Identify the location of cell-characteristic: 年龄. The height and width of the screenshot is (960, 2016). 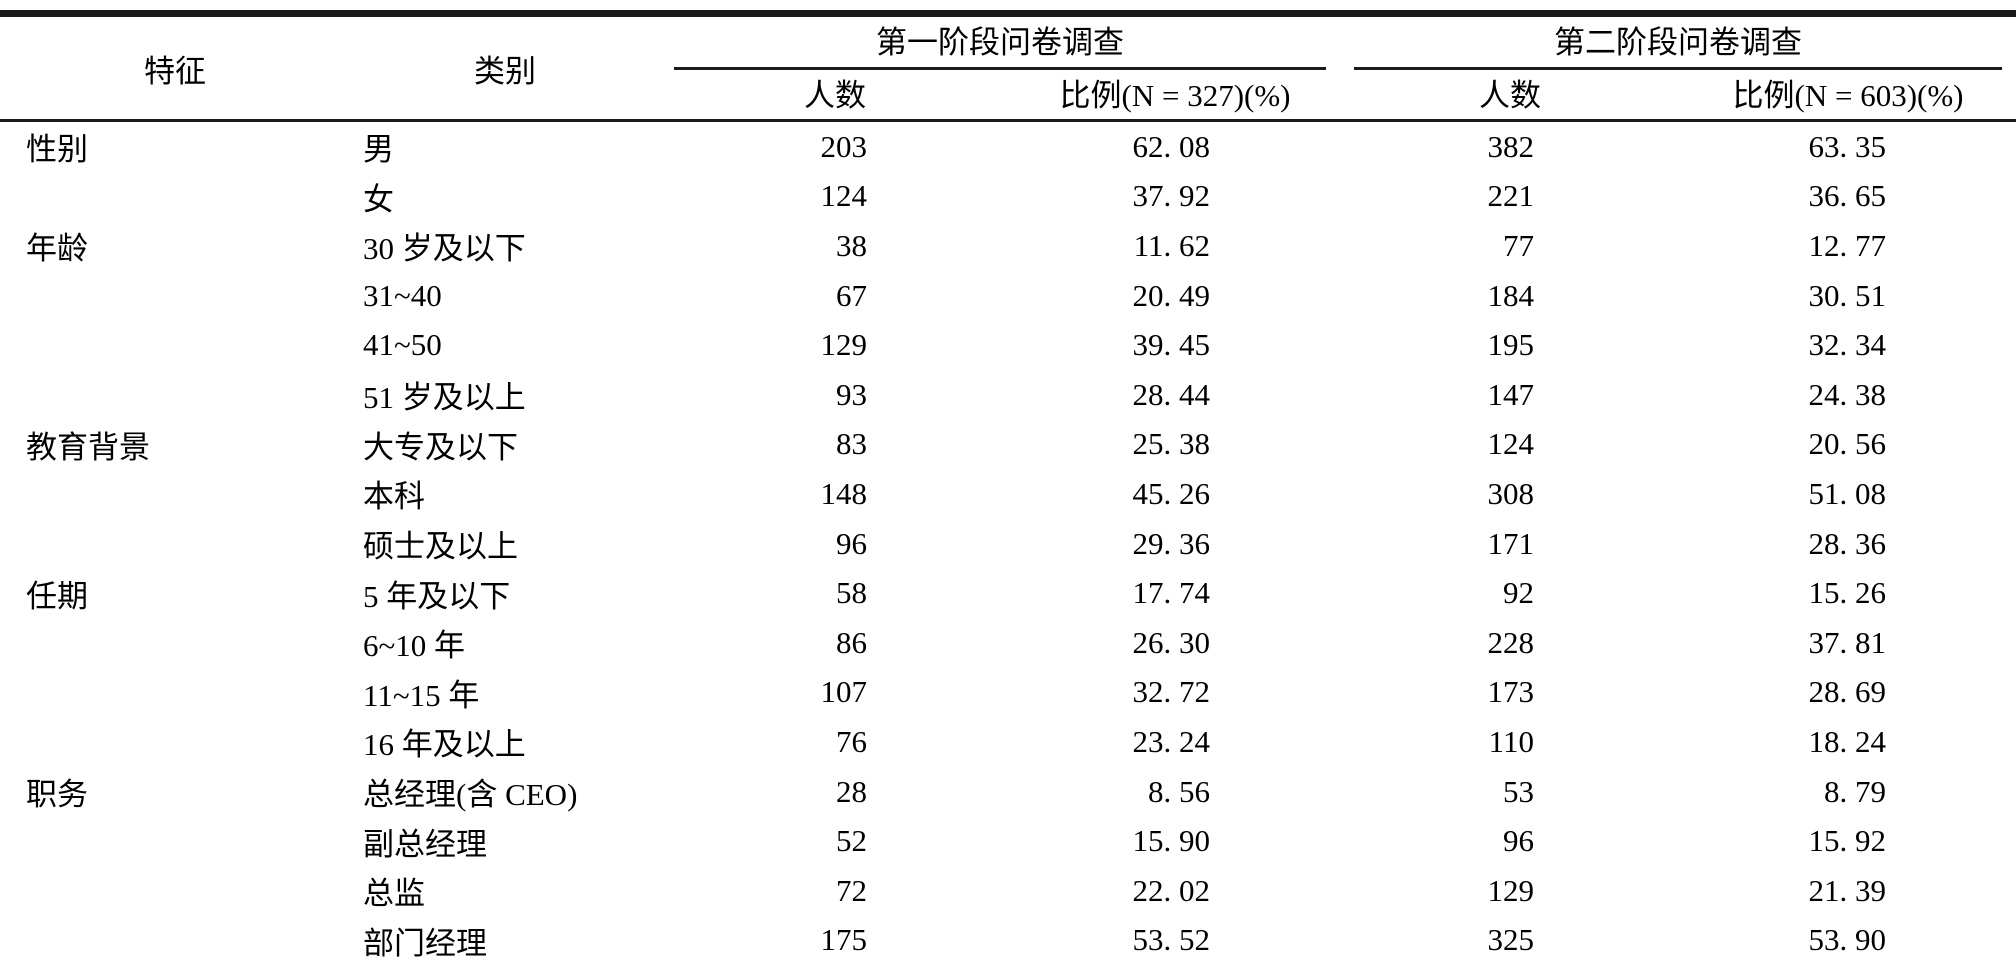
(57, 249).